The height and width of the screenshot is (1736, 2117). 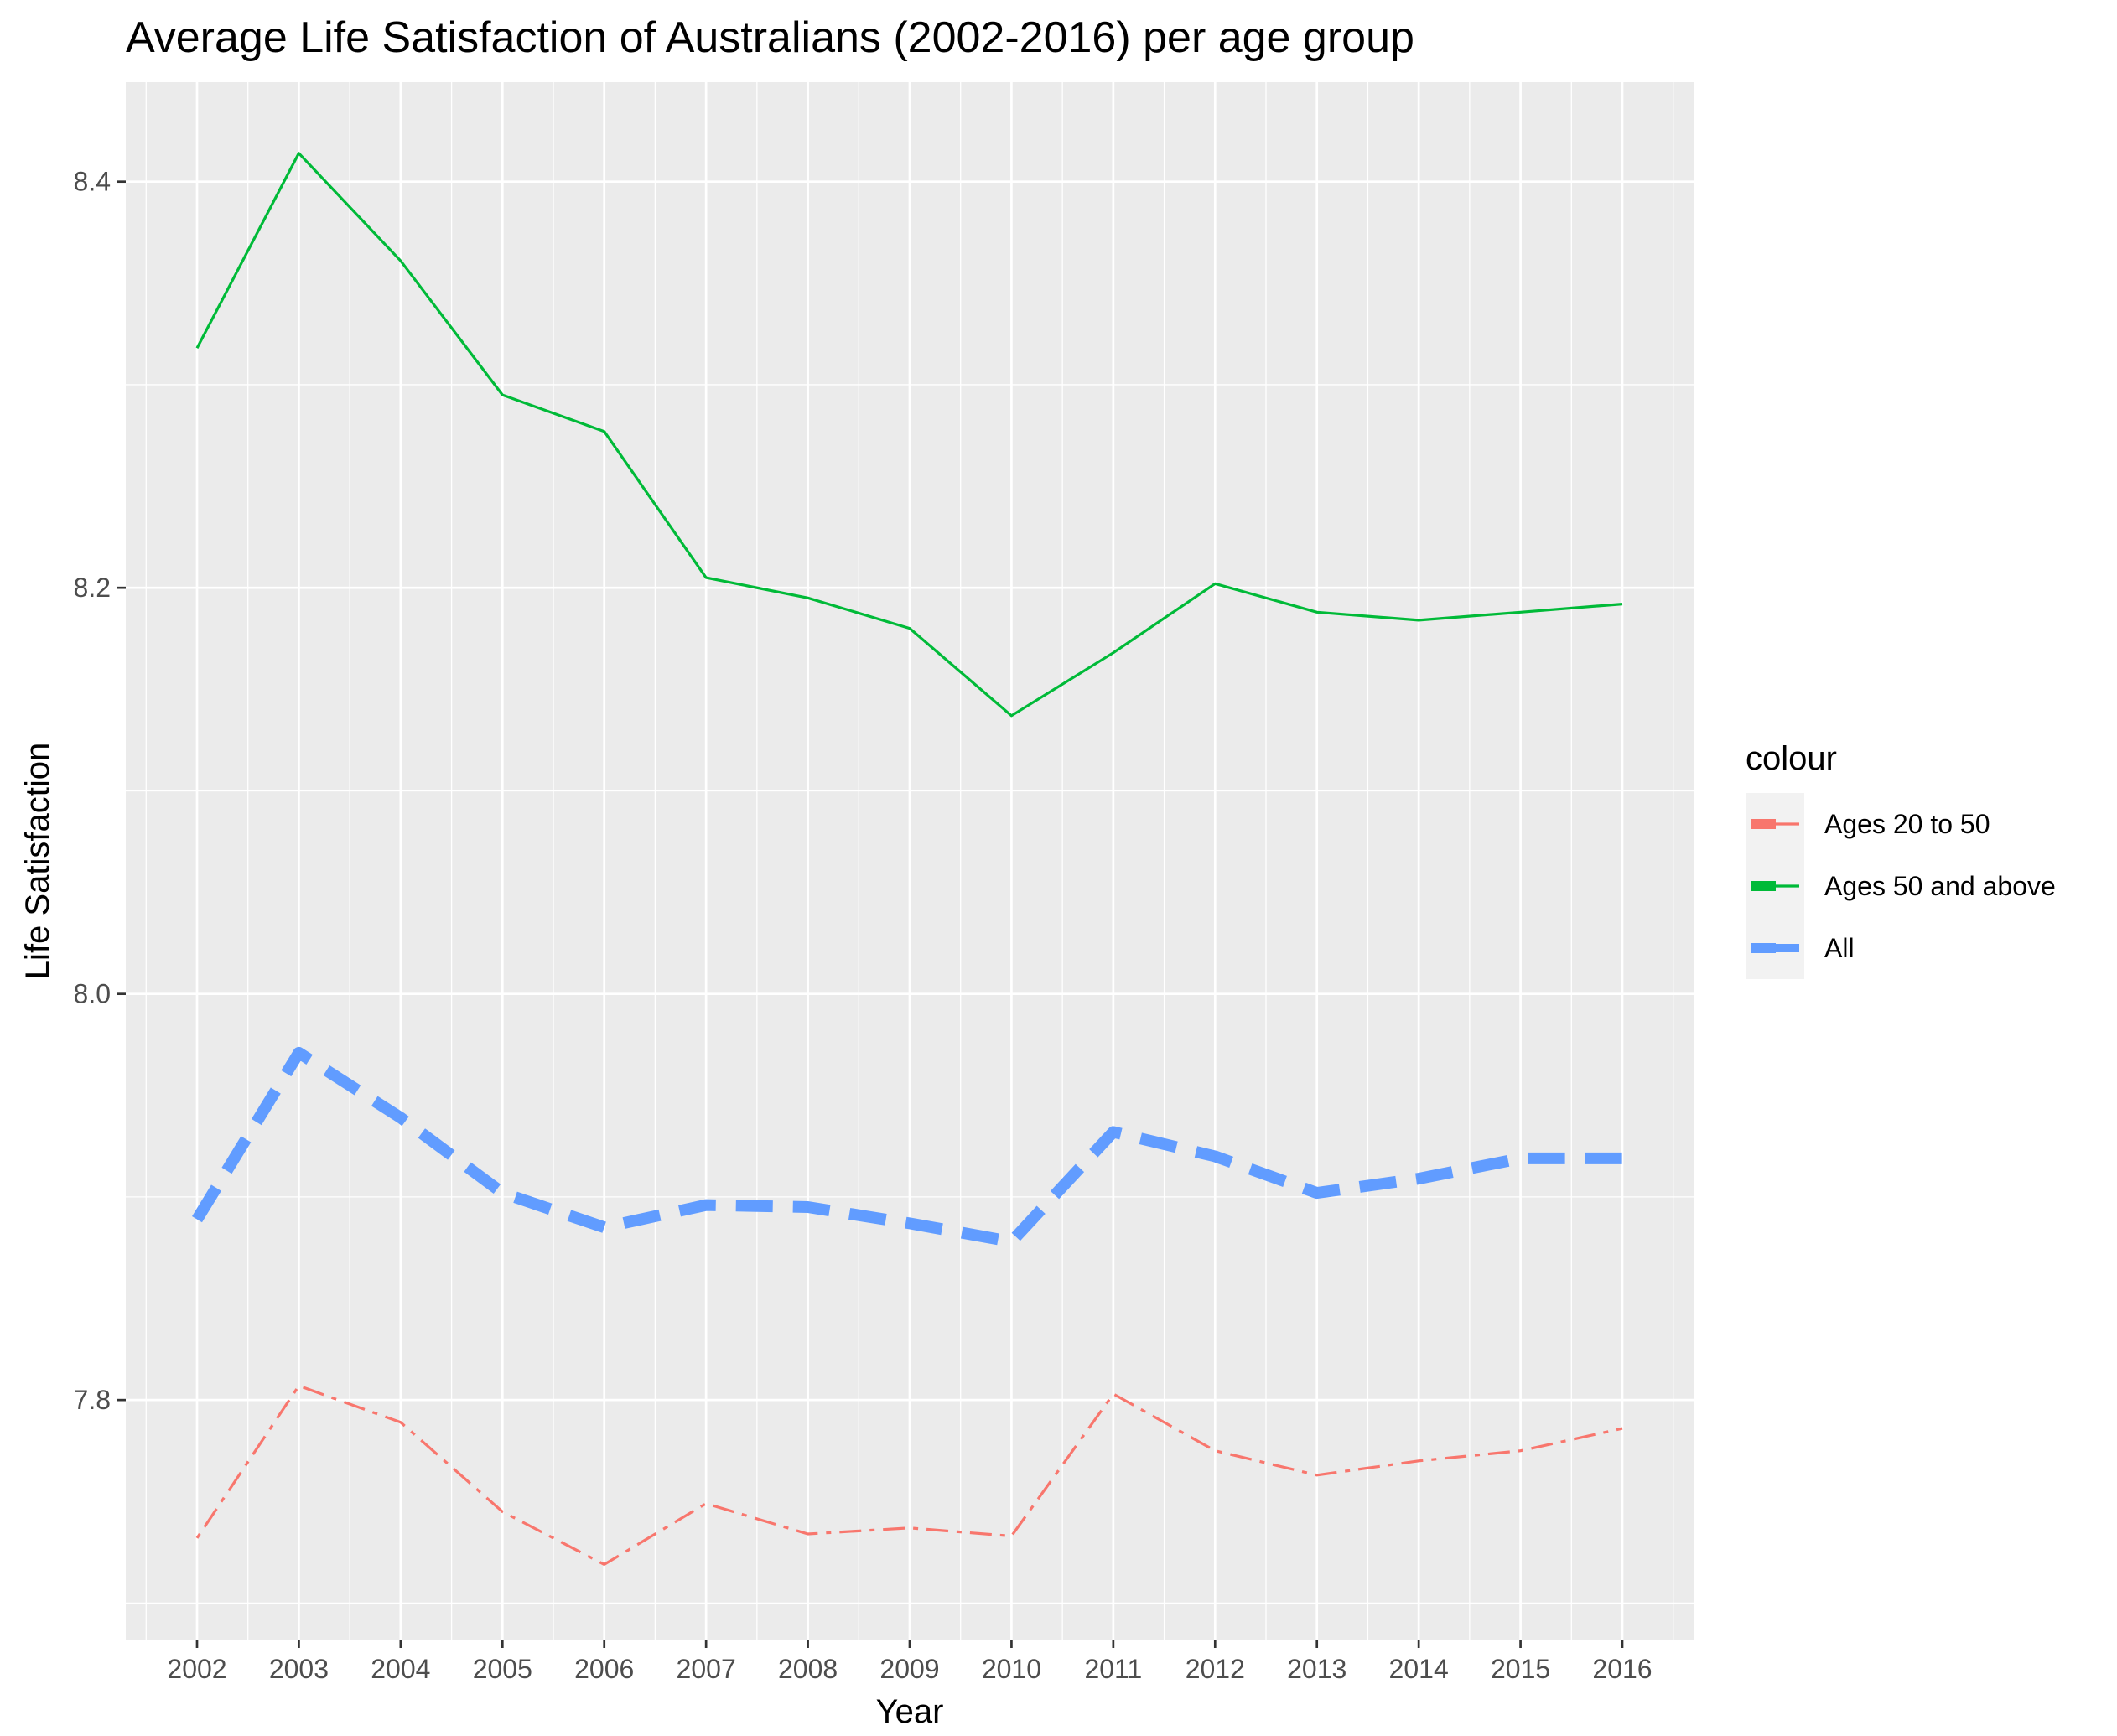 I want to click on x-tick-label: 2014, so click(x=1419, y=1669).